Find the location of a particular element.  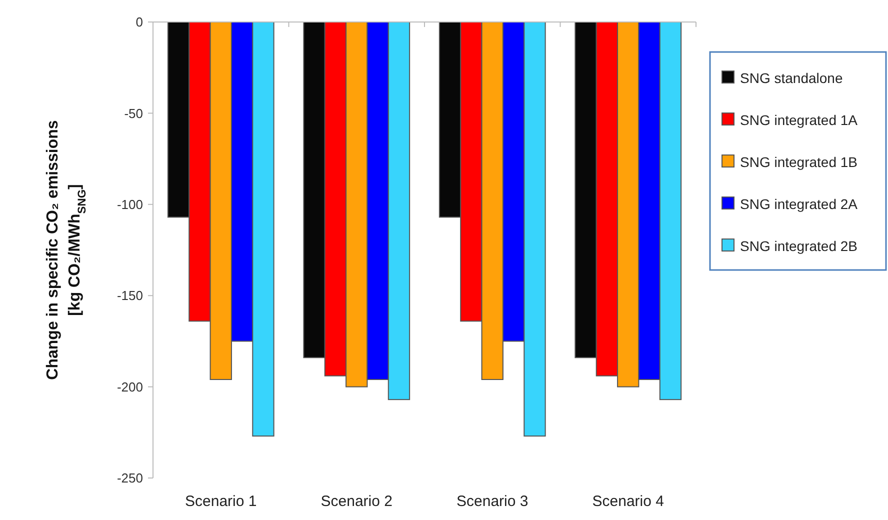

legend-label: SNG integrated 1A is located at coordinates (799, 120).